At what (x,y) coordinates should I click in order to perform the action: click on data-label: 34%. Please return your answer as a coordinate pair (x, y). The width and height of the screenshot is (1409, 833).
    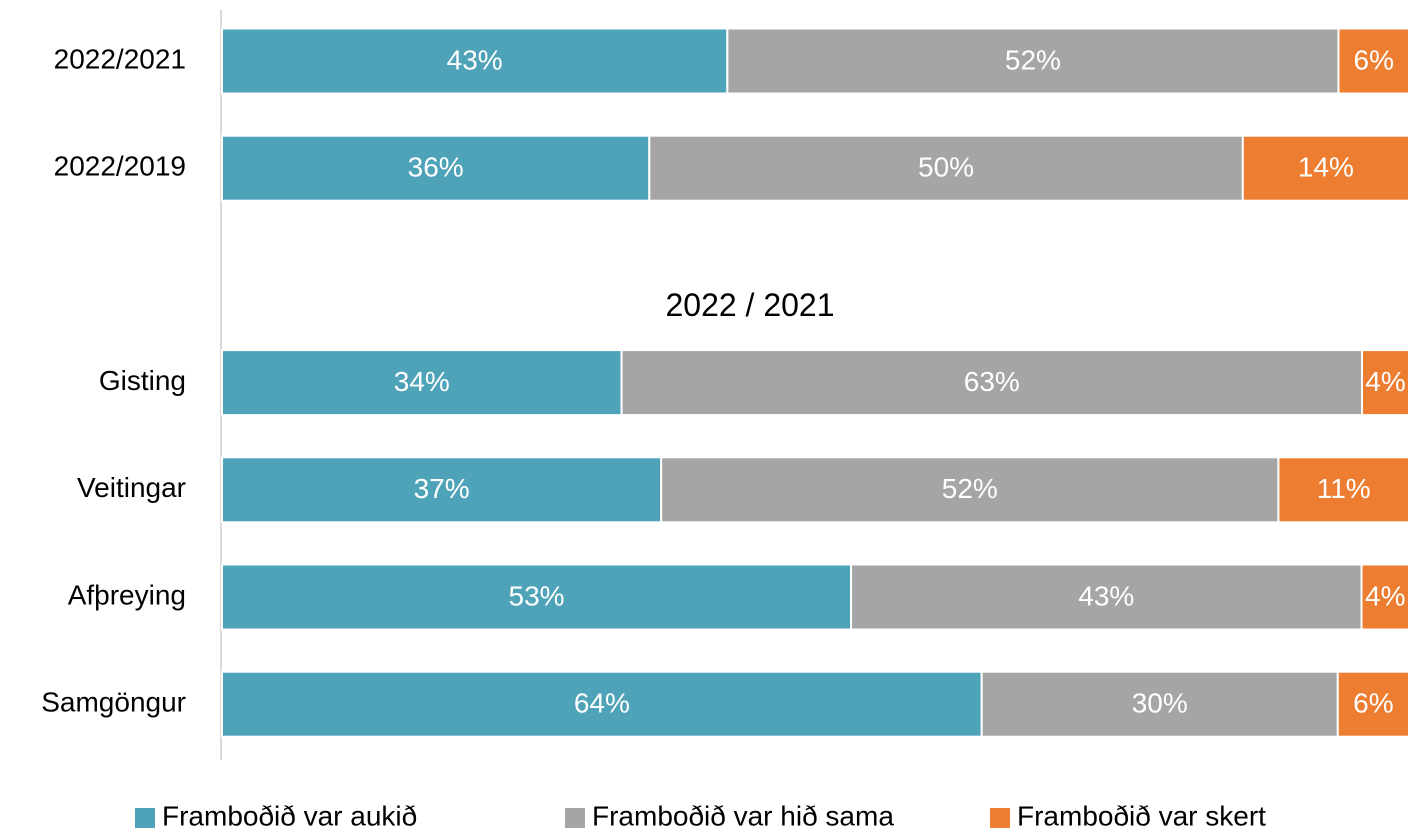
    Looking at the image, I should click on (422, 381).